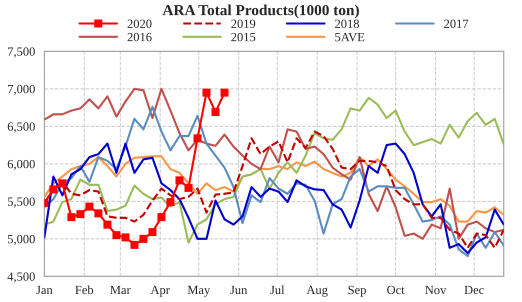 This screenshot has width=522, height=302. What do you see at coordinates (347, 24) in the screenshot?
I see `legend-label: 2018` at bounding box center [347, 24].